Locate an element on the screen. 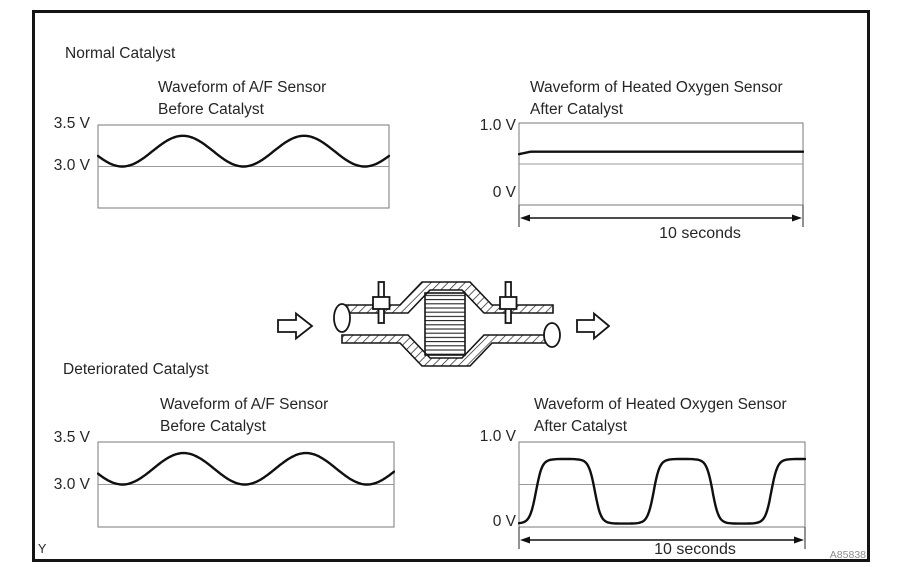 This screenshot has width=915, height=567. inlet-opening is located at coordinates (342, 318).